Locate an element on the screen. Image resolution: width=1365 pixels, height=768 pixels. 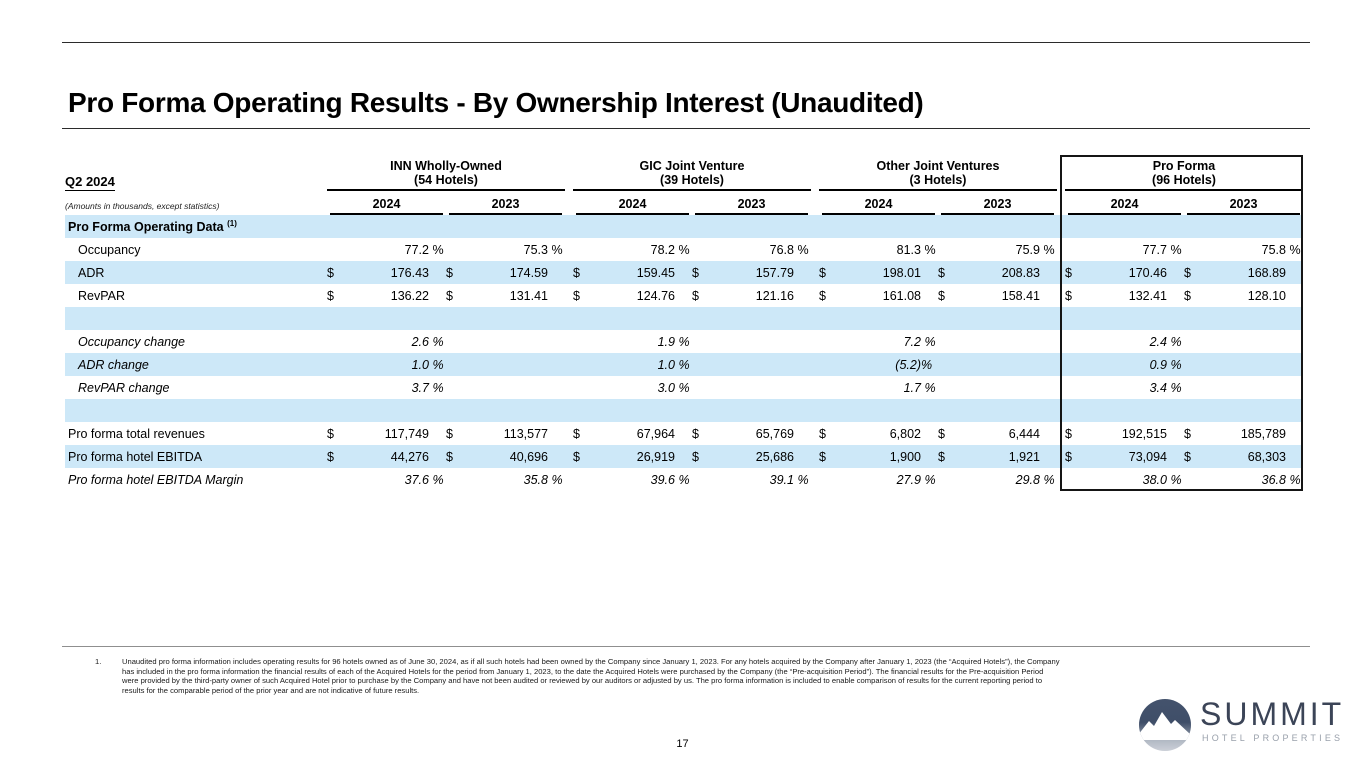
value-cell: 37.6 % is located at coordinates (386, 479).